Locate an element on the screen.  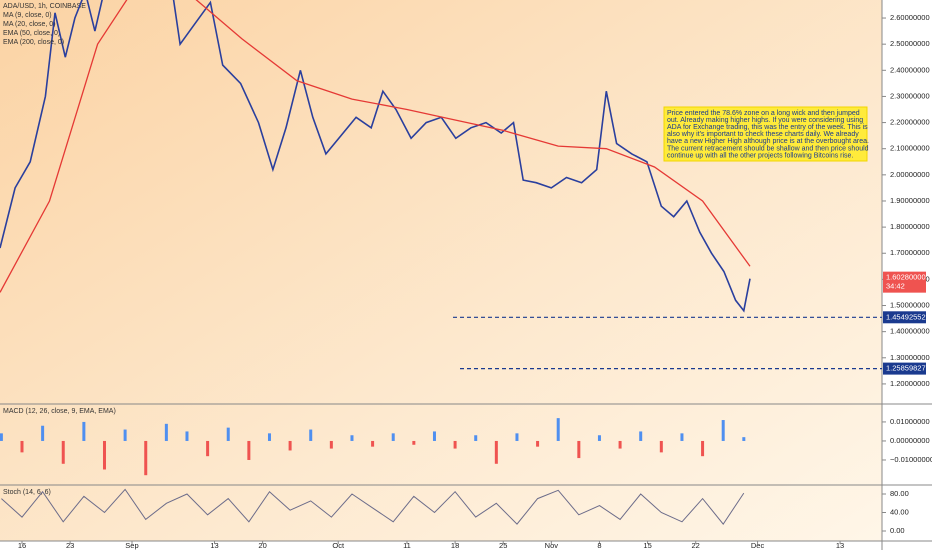
level-label: 1.45492552 is located at coordinates (906, 316).